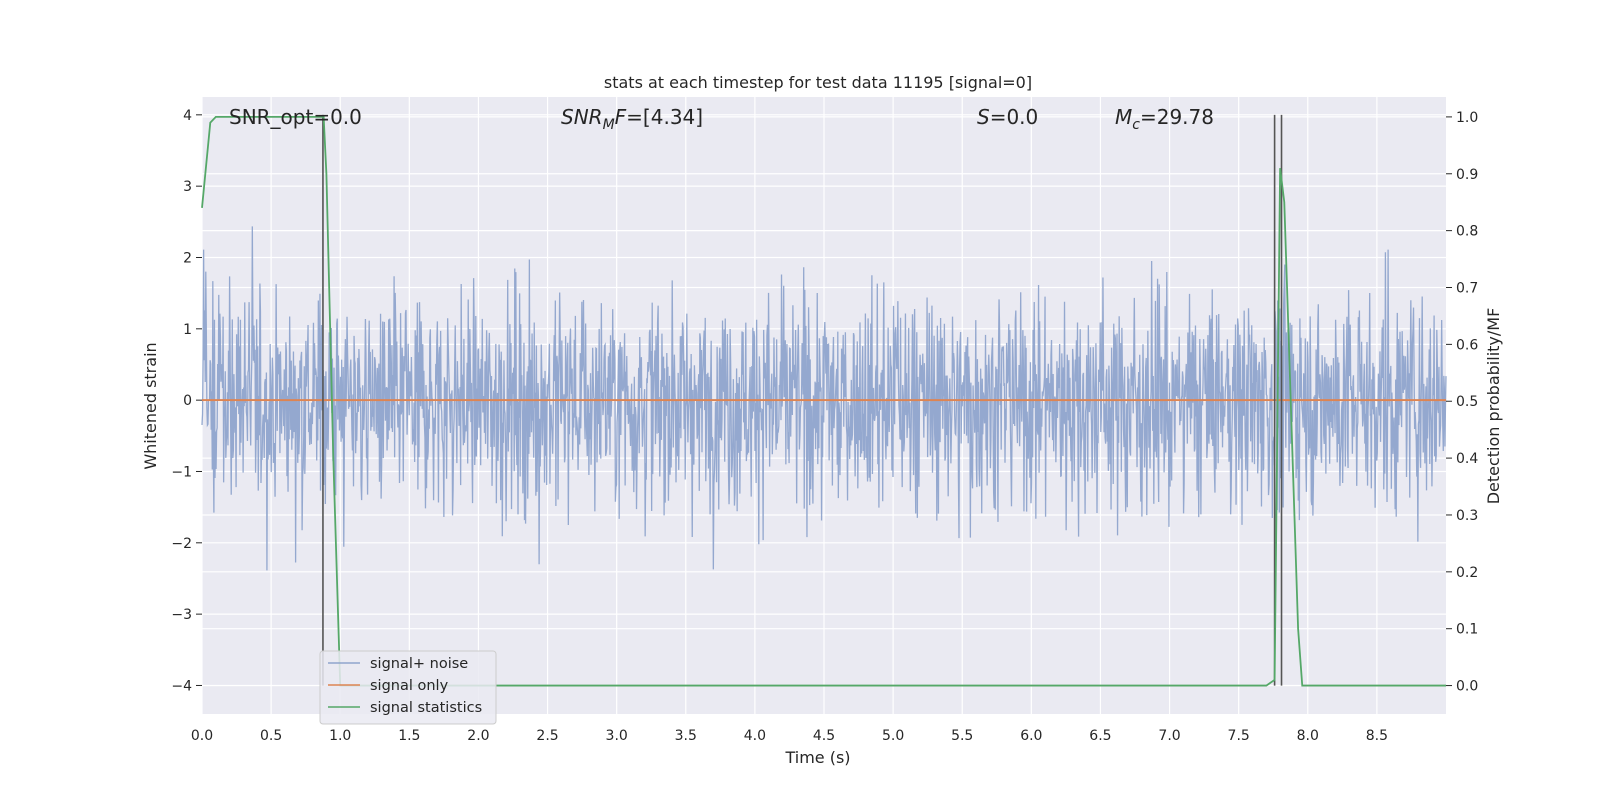 This screenshot has width=1600, height=800. I want to click on annotation-snr-mf: SNRMF=[4.34], so click(632, 119).